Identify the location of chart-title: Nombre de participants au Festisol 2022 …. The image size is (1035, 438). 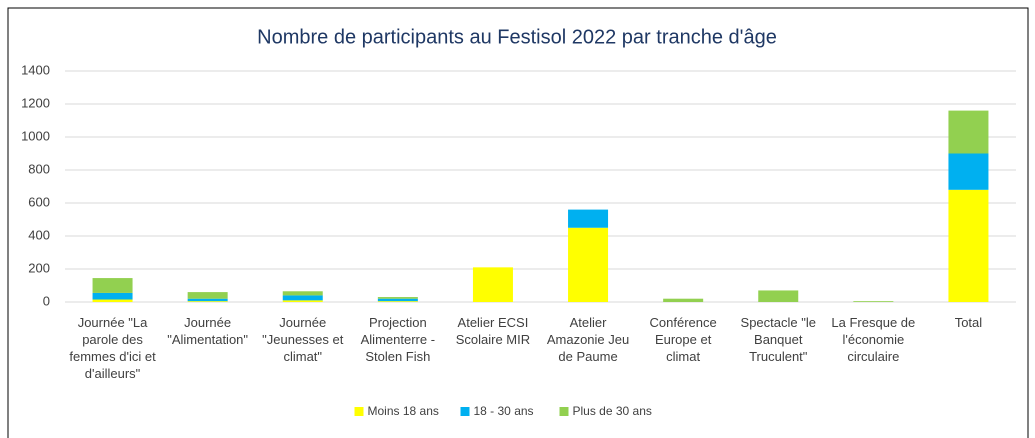
(517, 37).